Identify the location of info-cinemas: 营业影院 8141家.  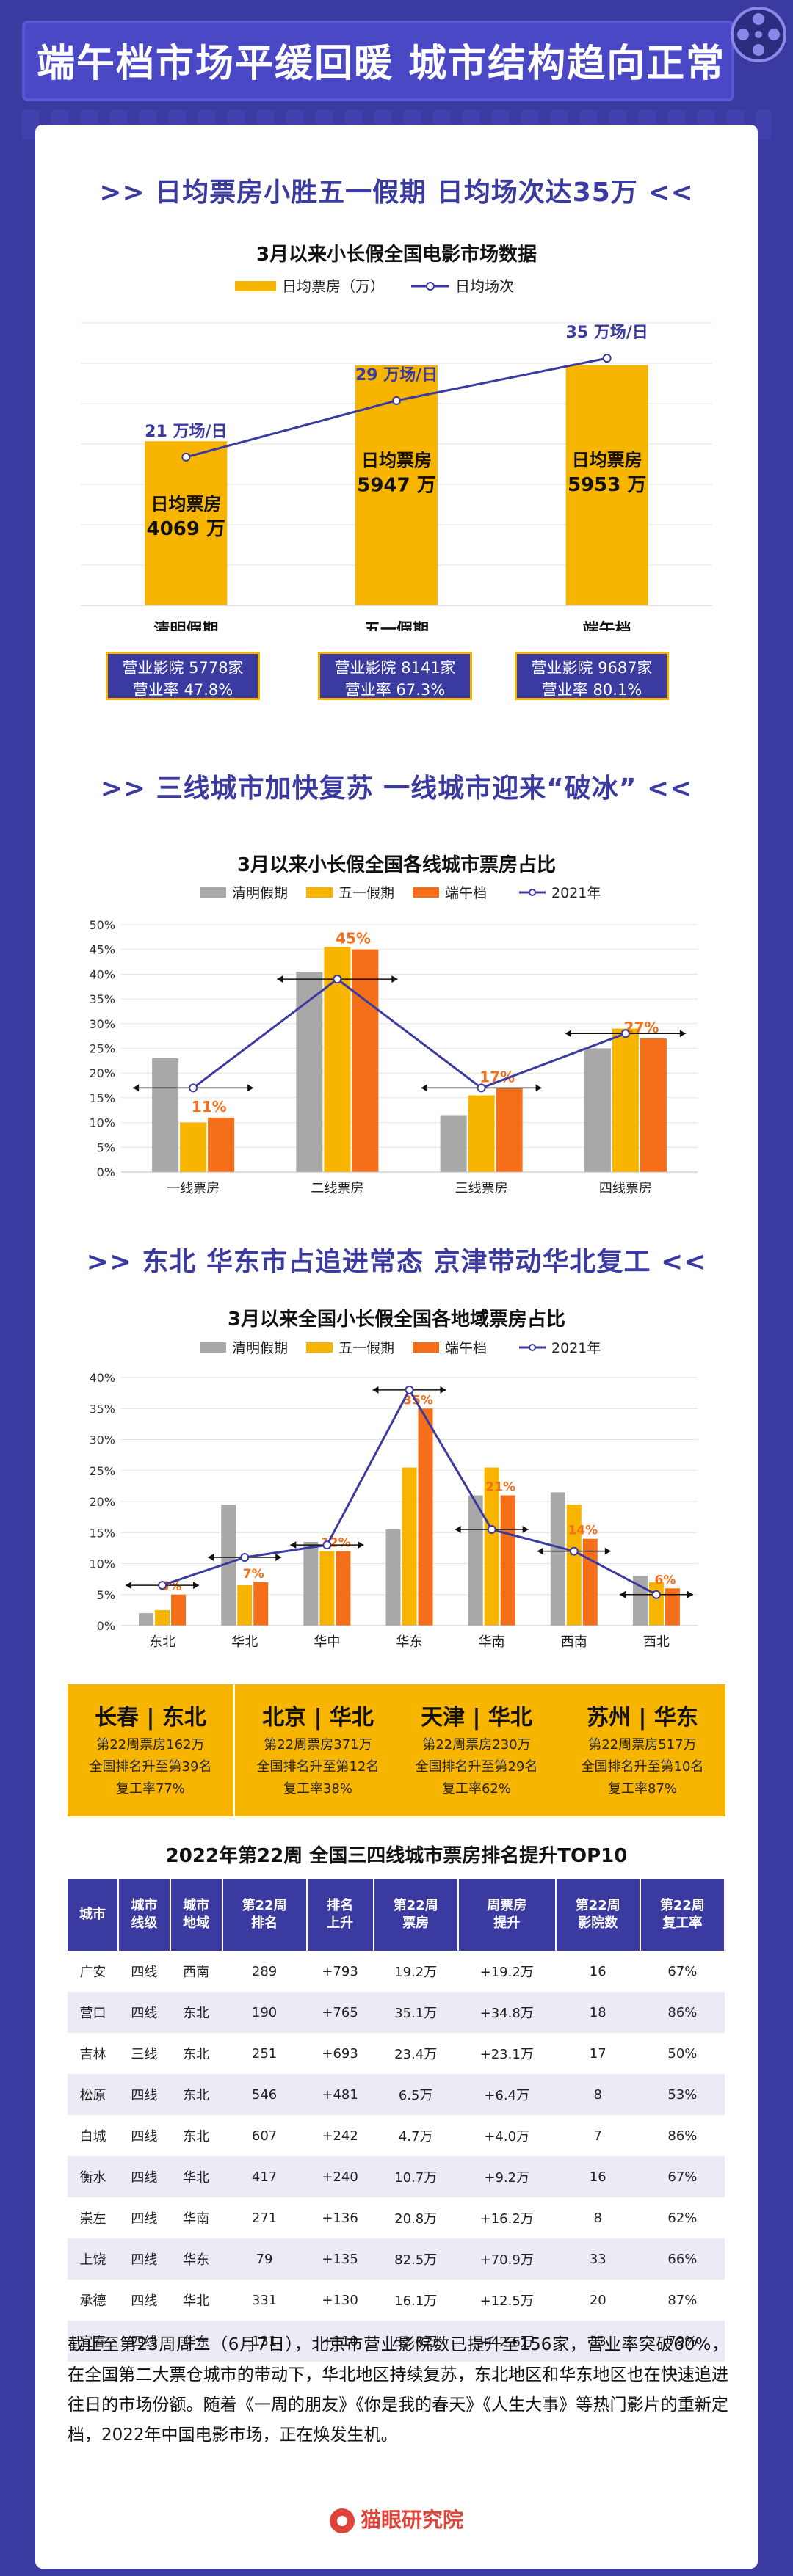
(395, 668).